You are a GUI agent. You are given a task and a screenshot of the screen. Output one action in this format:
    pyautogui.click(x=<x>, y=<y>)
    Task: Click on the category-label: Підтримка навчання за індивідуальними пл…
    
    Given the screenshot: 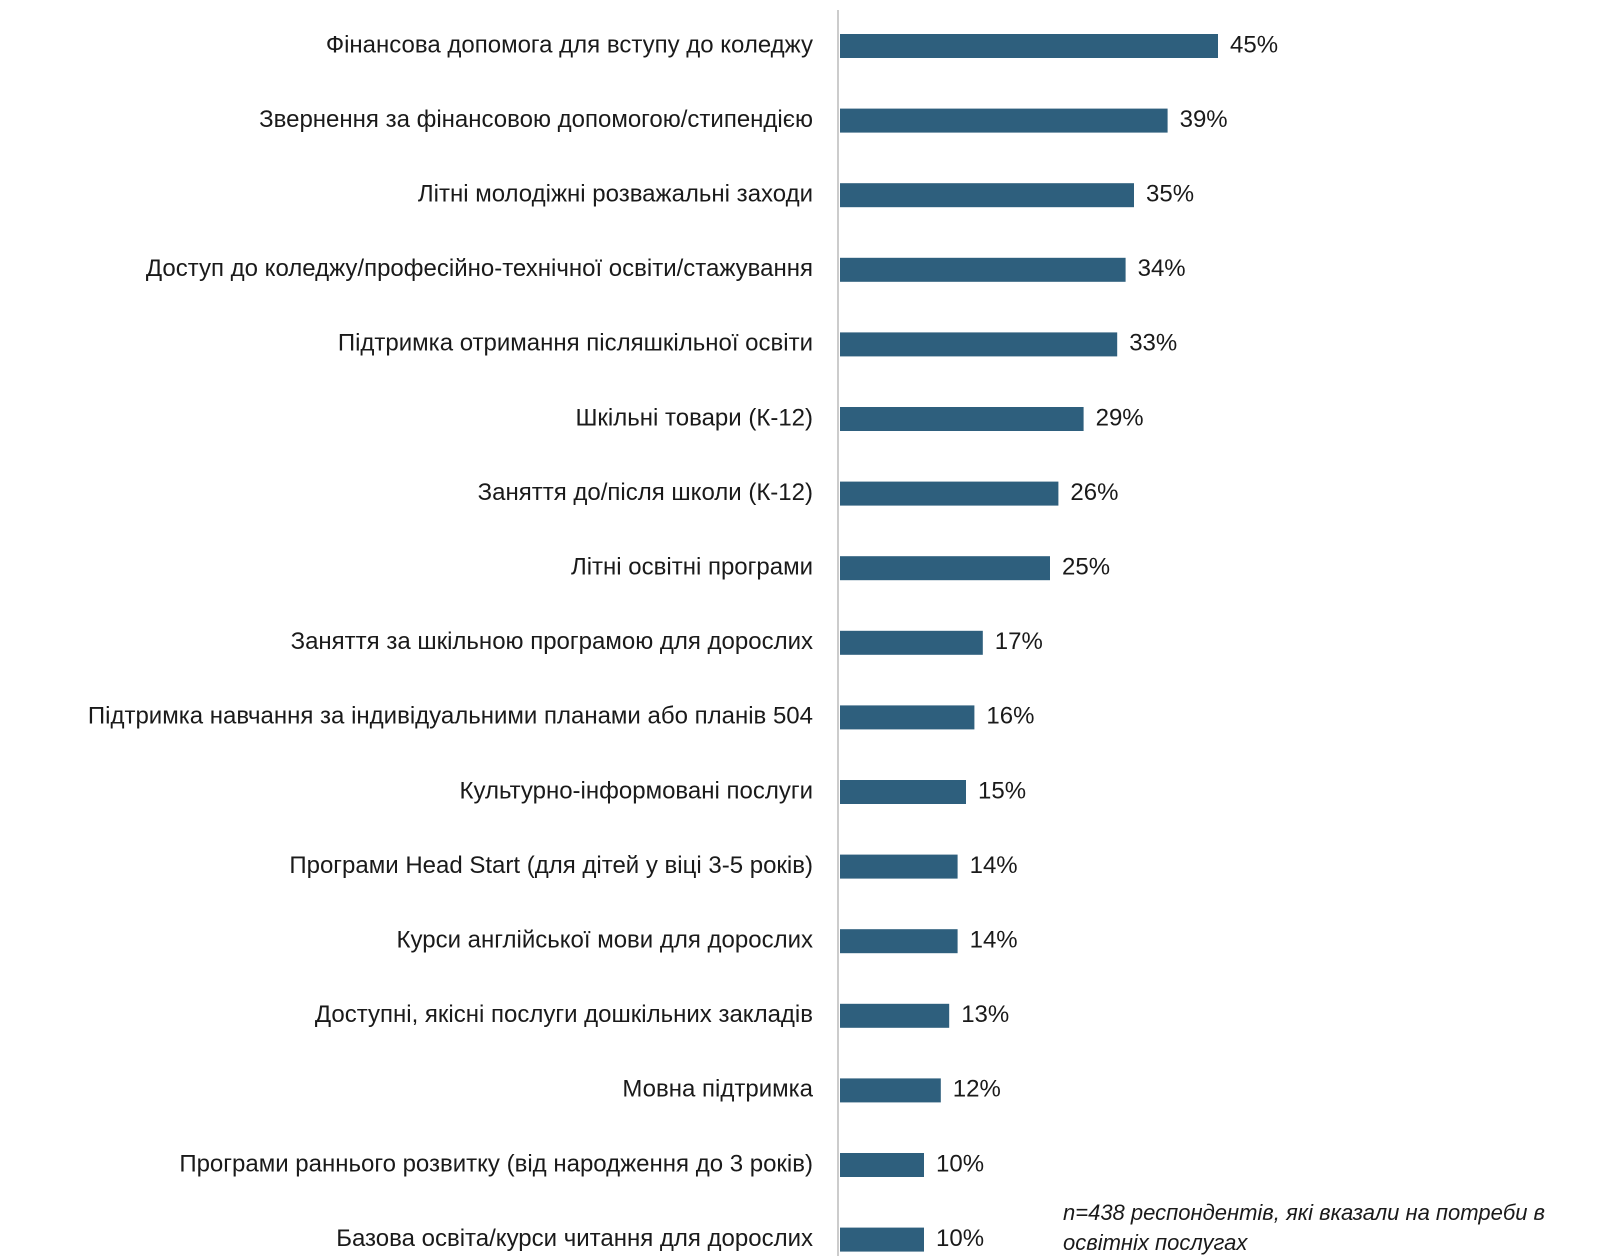 What is the action you would take?
    pyautogui.click(x=450, y=716)
    